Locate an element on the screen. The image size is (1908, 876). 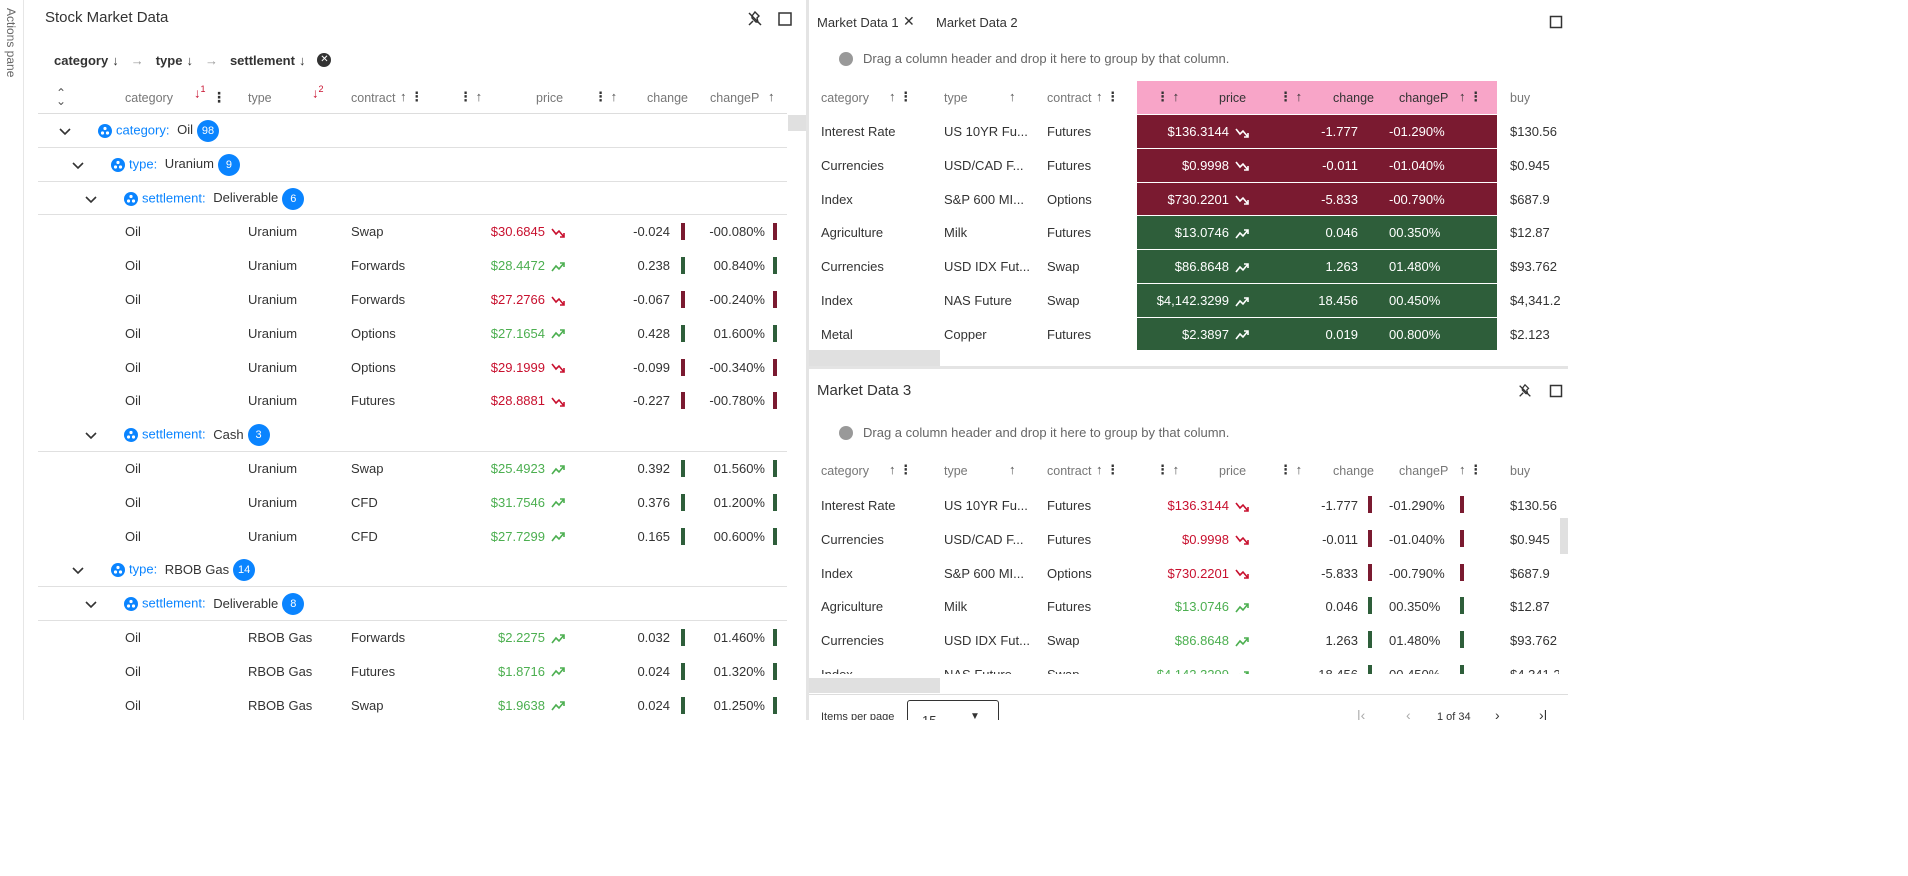
tab-market-data-2: Market Data 2 is located at coordinates (977, 22).